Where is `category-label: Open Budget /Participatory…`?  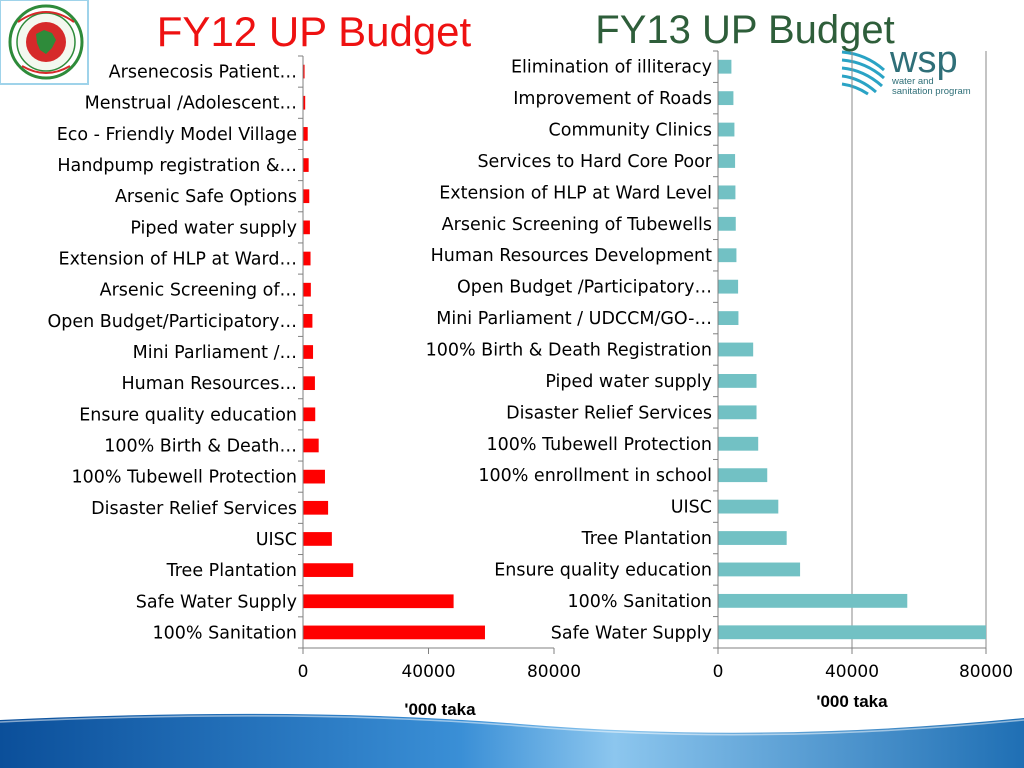 category-label: Open Budget /Participatory… is located at coordinates (584, 288).